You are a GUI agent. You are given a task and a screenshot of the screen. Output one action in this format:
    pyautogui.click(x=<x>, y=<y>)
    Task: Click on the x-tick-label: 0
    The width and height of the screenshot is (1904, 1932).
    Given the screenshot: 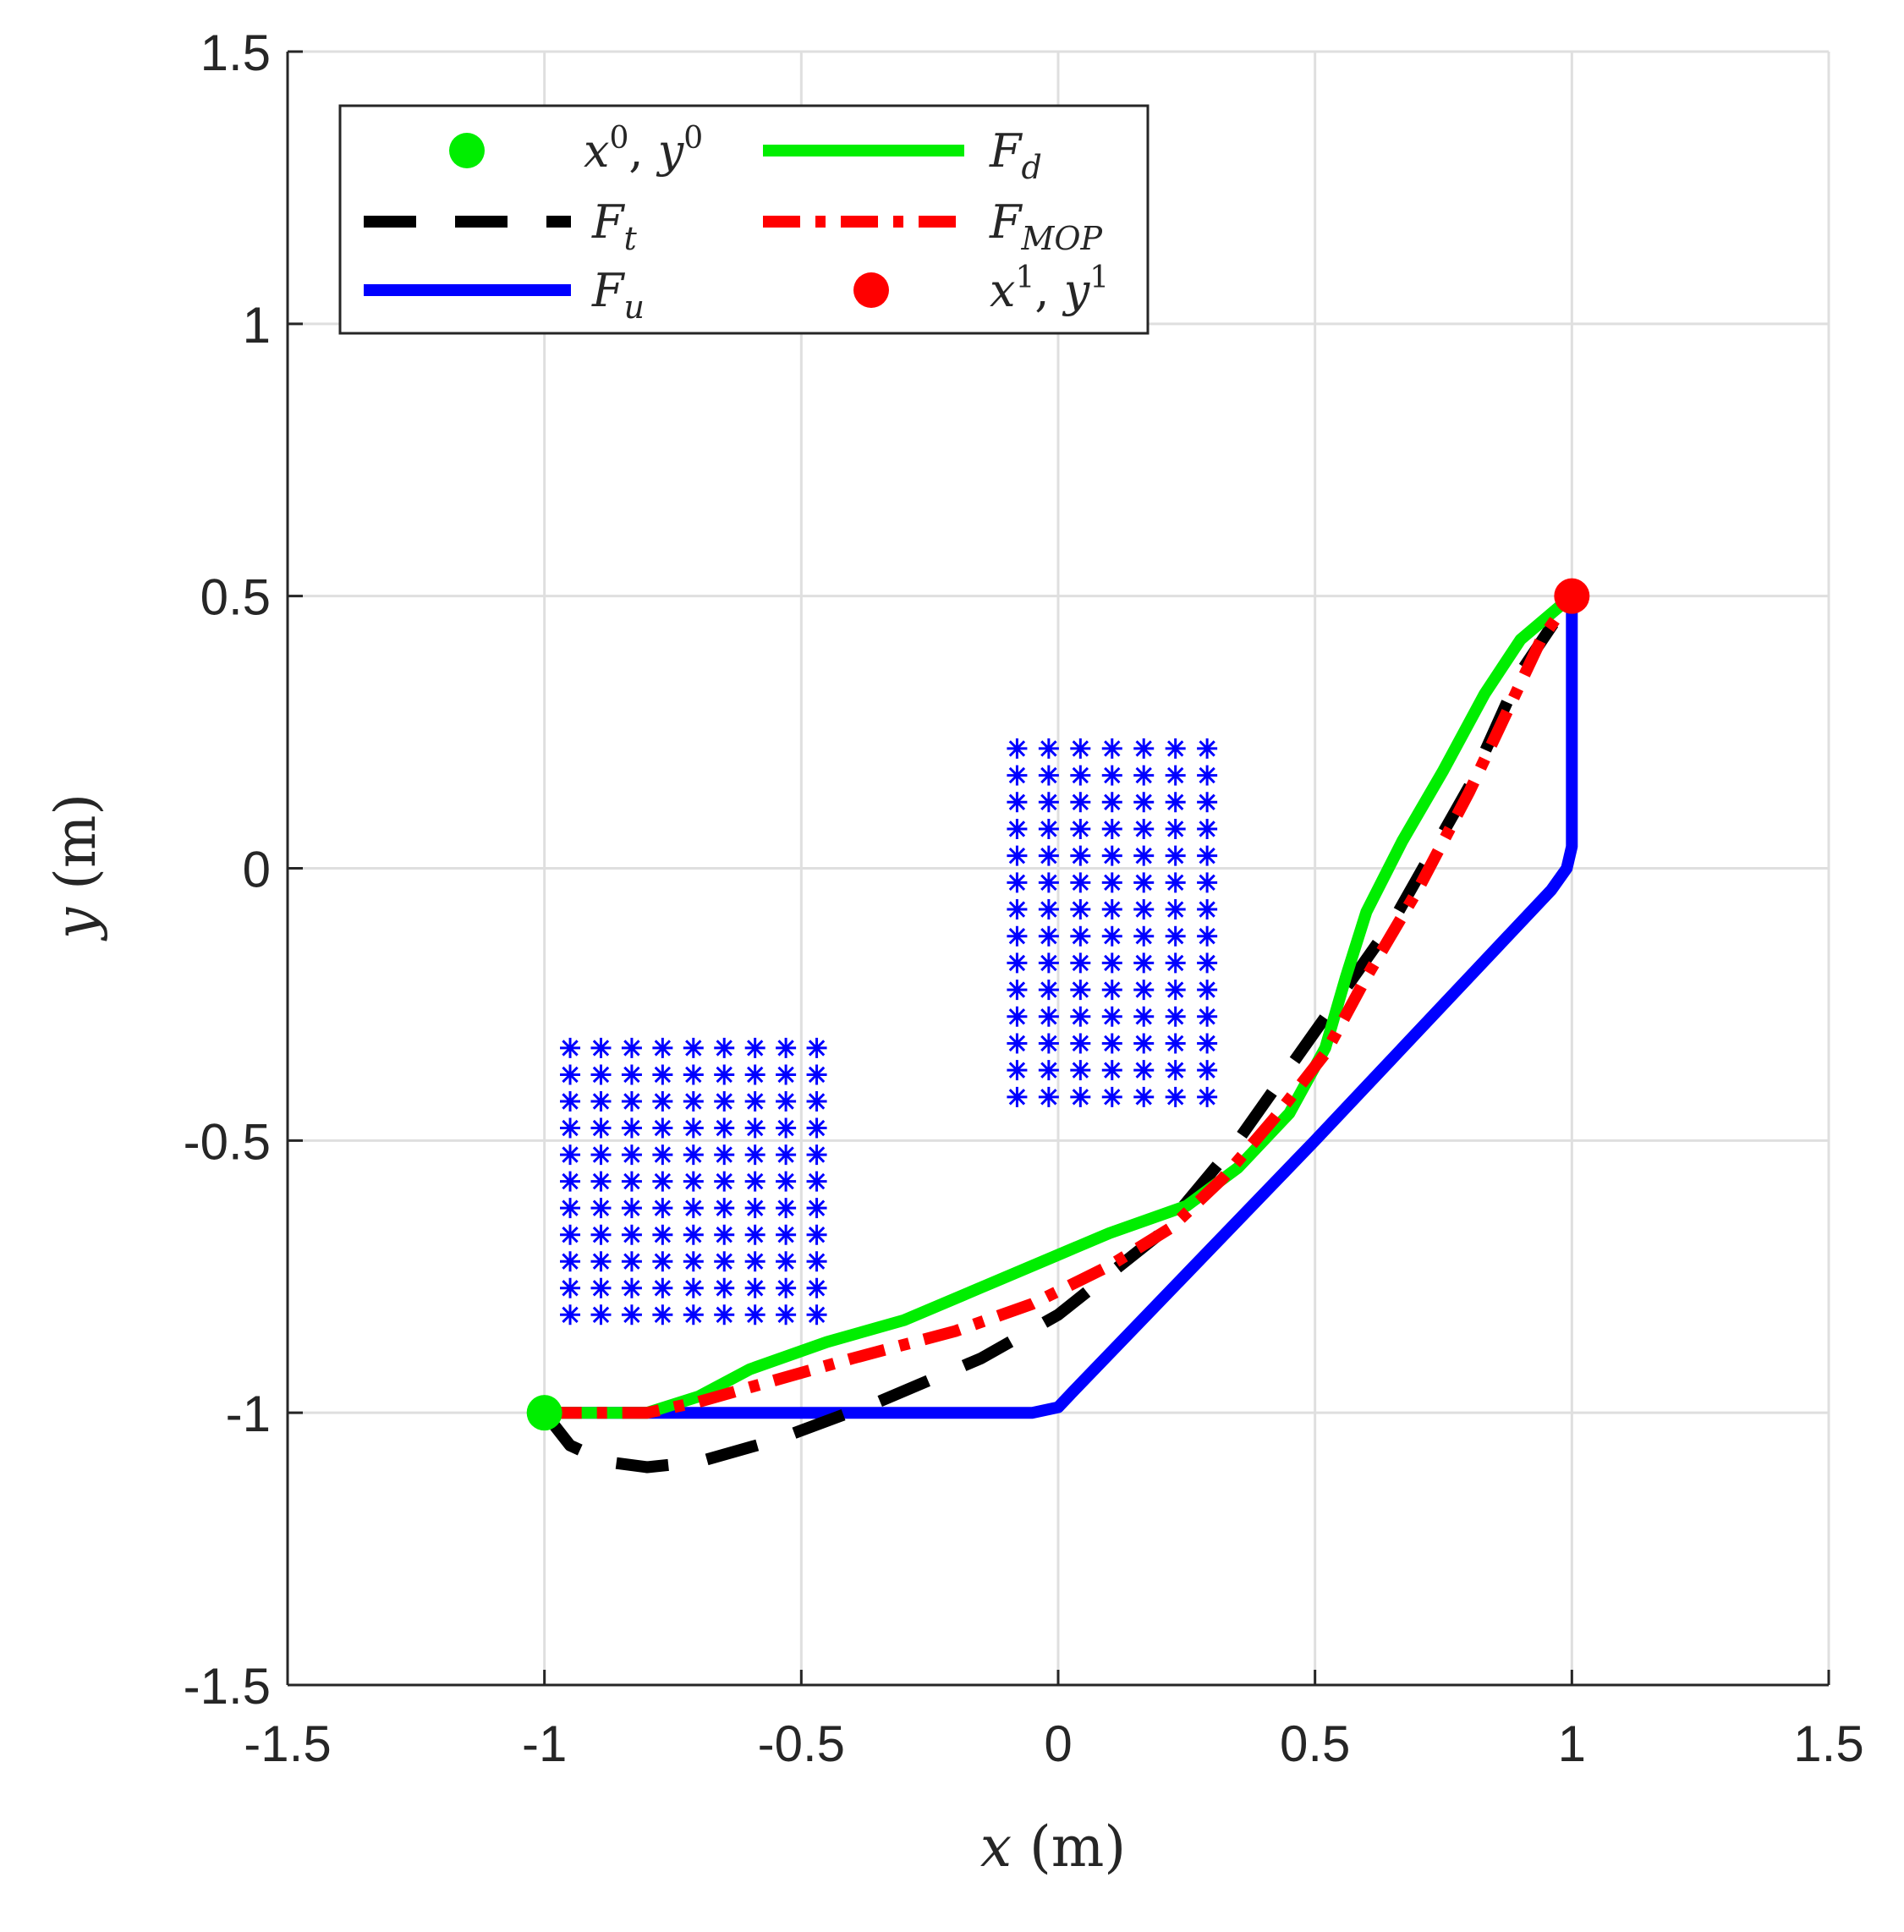 What is the action you would take?
    pyautogui.click(x=1058, y=1744)
    